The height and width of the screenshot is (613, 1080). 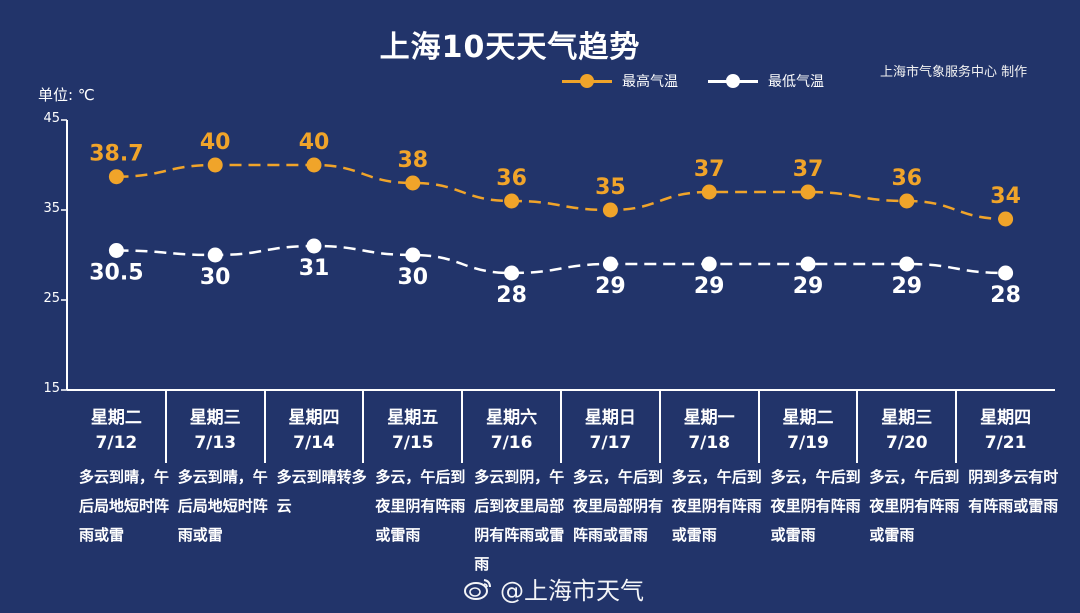 I want to click on credit-text: 上海市气象服务中心 制作, so click(x=954, y=72).